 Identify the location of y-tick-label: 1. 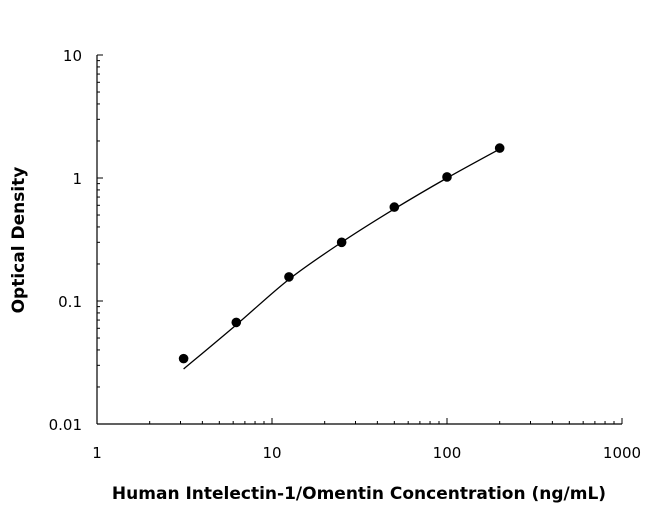
(77, 179).